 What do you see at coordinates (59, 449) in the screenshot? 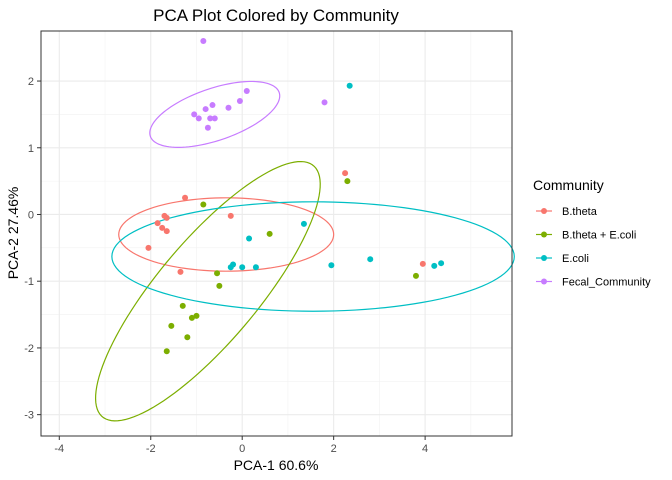
I see `x-tick-label: -4` at bounding box center [59, 449].